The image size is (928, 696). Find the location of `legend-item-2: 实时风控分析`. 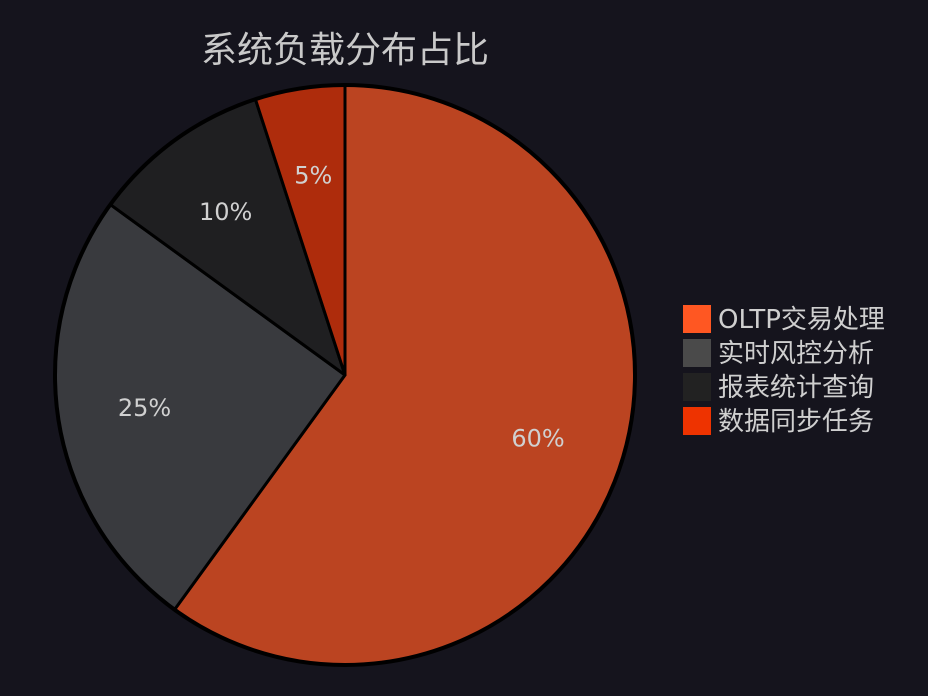

legend-item-2: 实时风控分析 is located at coordinates (778, 354).